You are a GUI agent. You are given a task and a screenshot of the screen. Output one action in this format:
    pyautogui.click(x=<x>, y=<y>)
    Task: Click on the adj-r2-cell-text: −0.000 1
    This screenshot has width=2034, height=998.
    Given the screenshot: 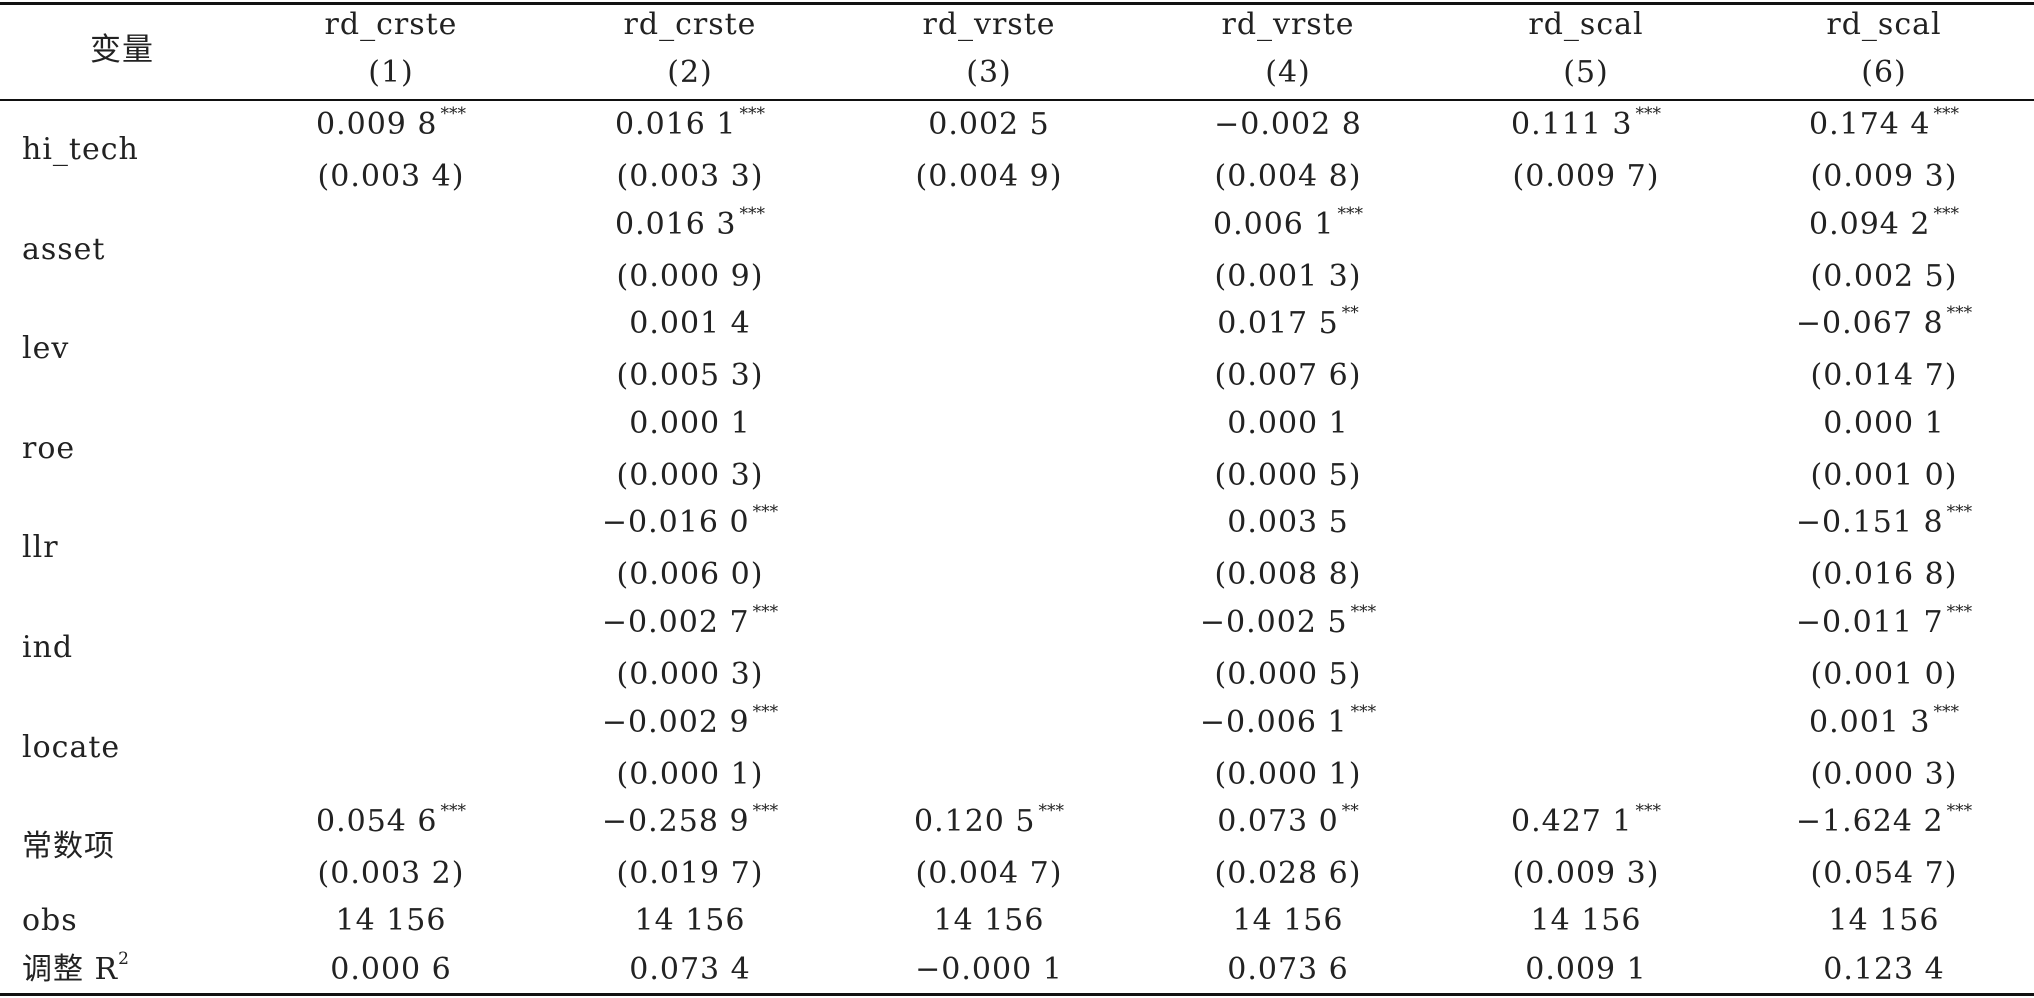 What is the action you would take?
    pyautogui.click(x=989, y=969)
    